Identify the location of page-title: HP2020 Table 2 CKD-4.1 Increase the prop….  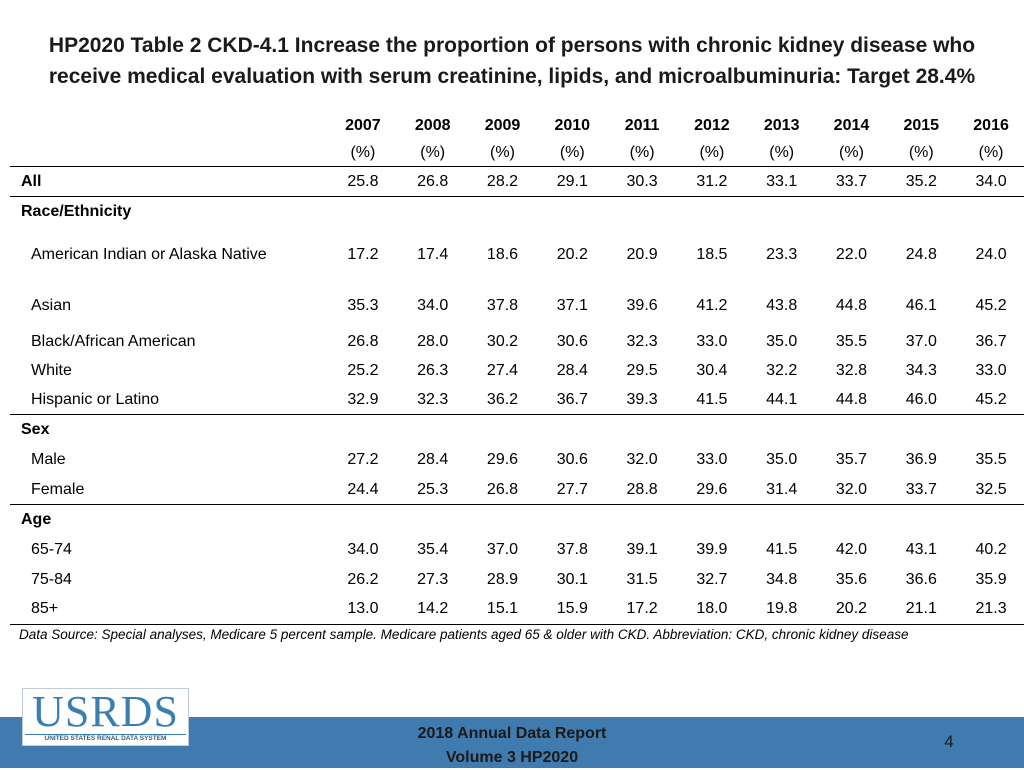
(512, 61).